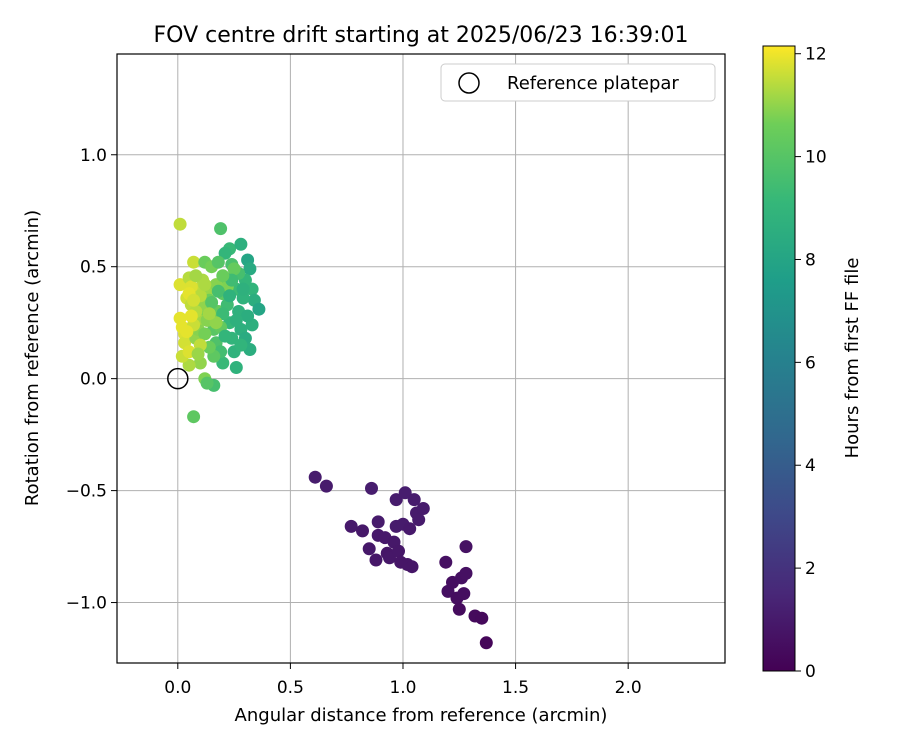 Image resolution: width=900 pixels, height=750 pixels. Describe the element at coordinates (779, 358) in the screenshot. I see `colorbar-gradient` at that location.